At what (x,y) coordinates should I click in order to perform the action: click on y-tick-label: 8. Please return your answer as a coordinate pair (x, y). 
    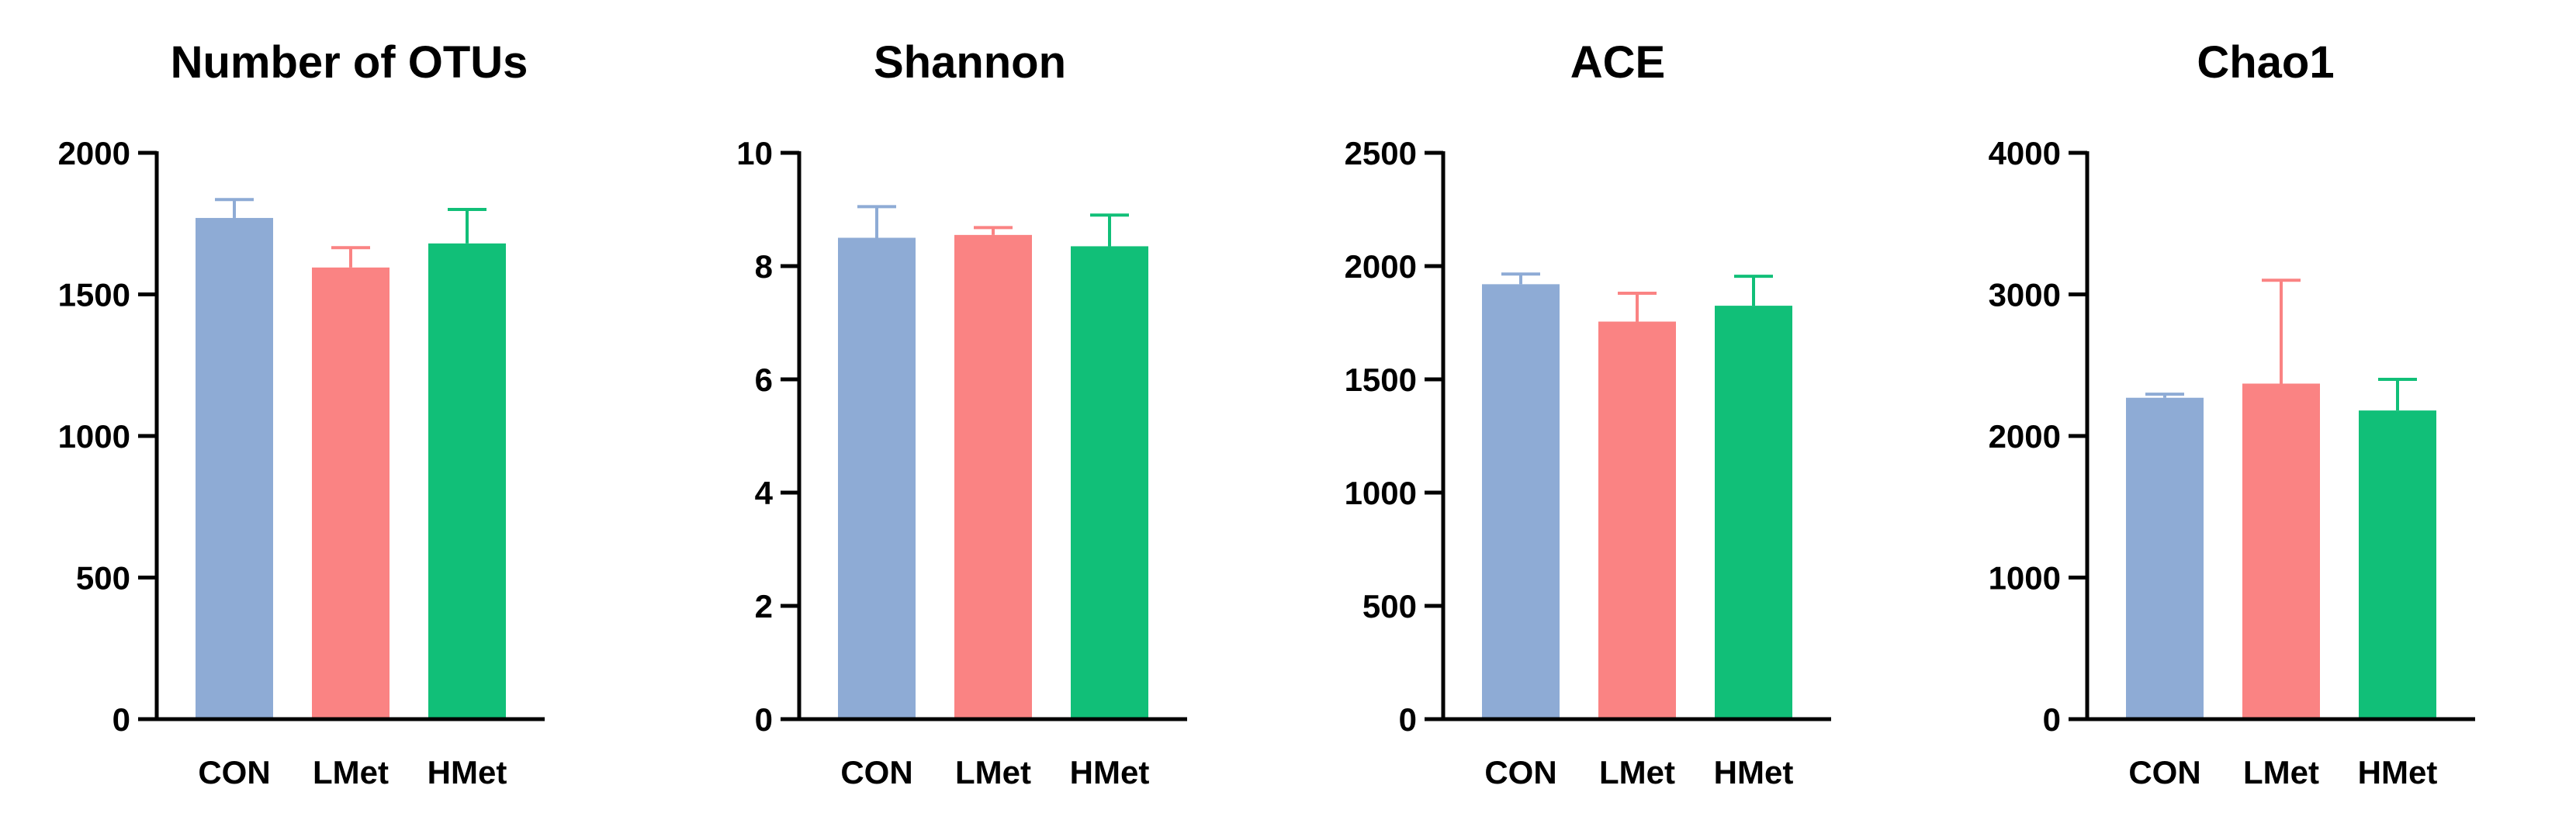
    Looking at the image, I should click on (764, 266).